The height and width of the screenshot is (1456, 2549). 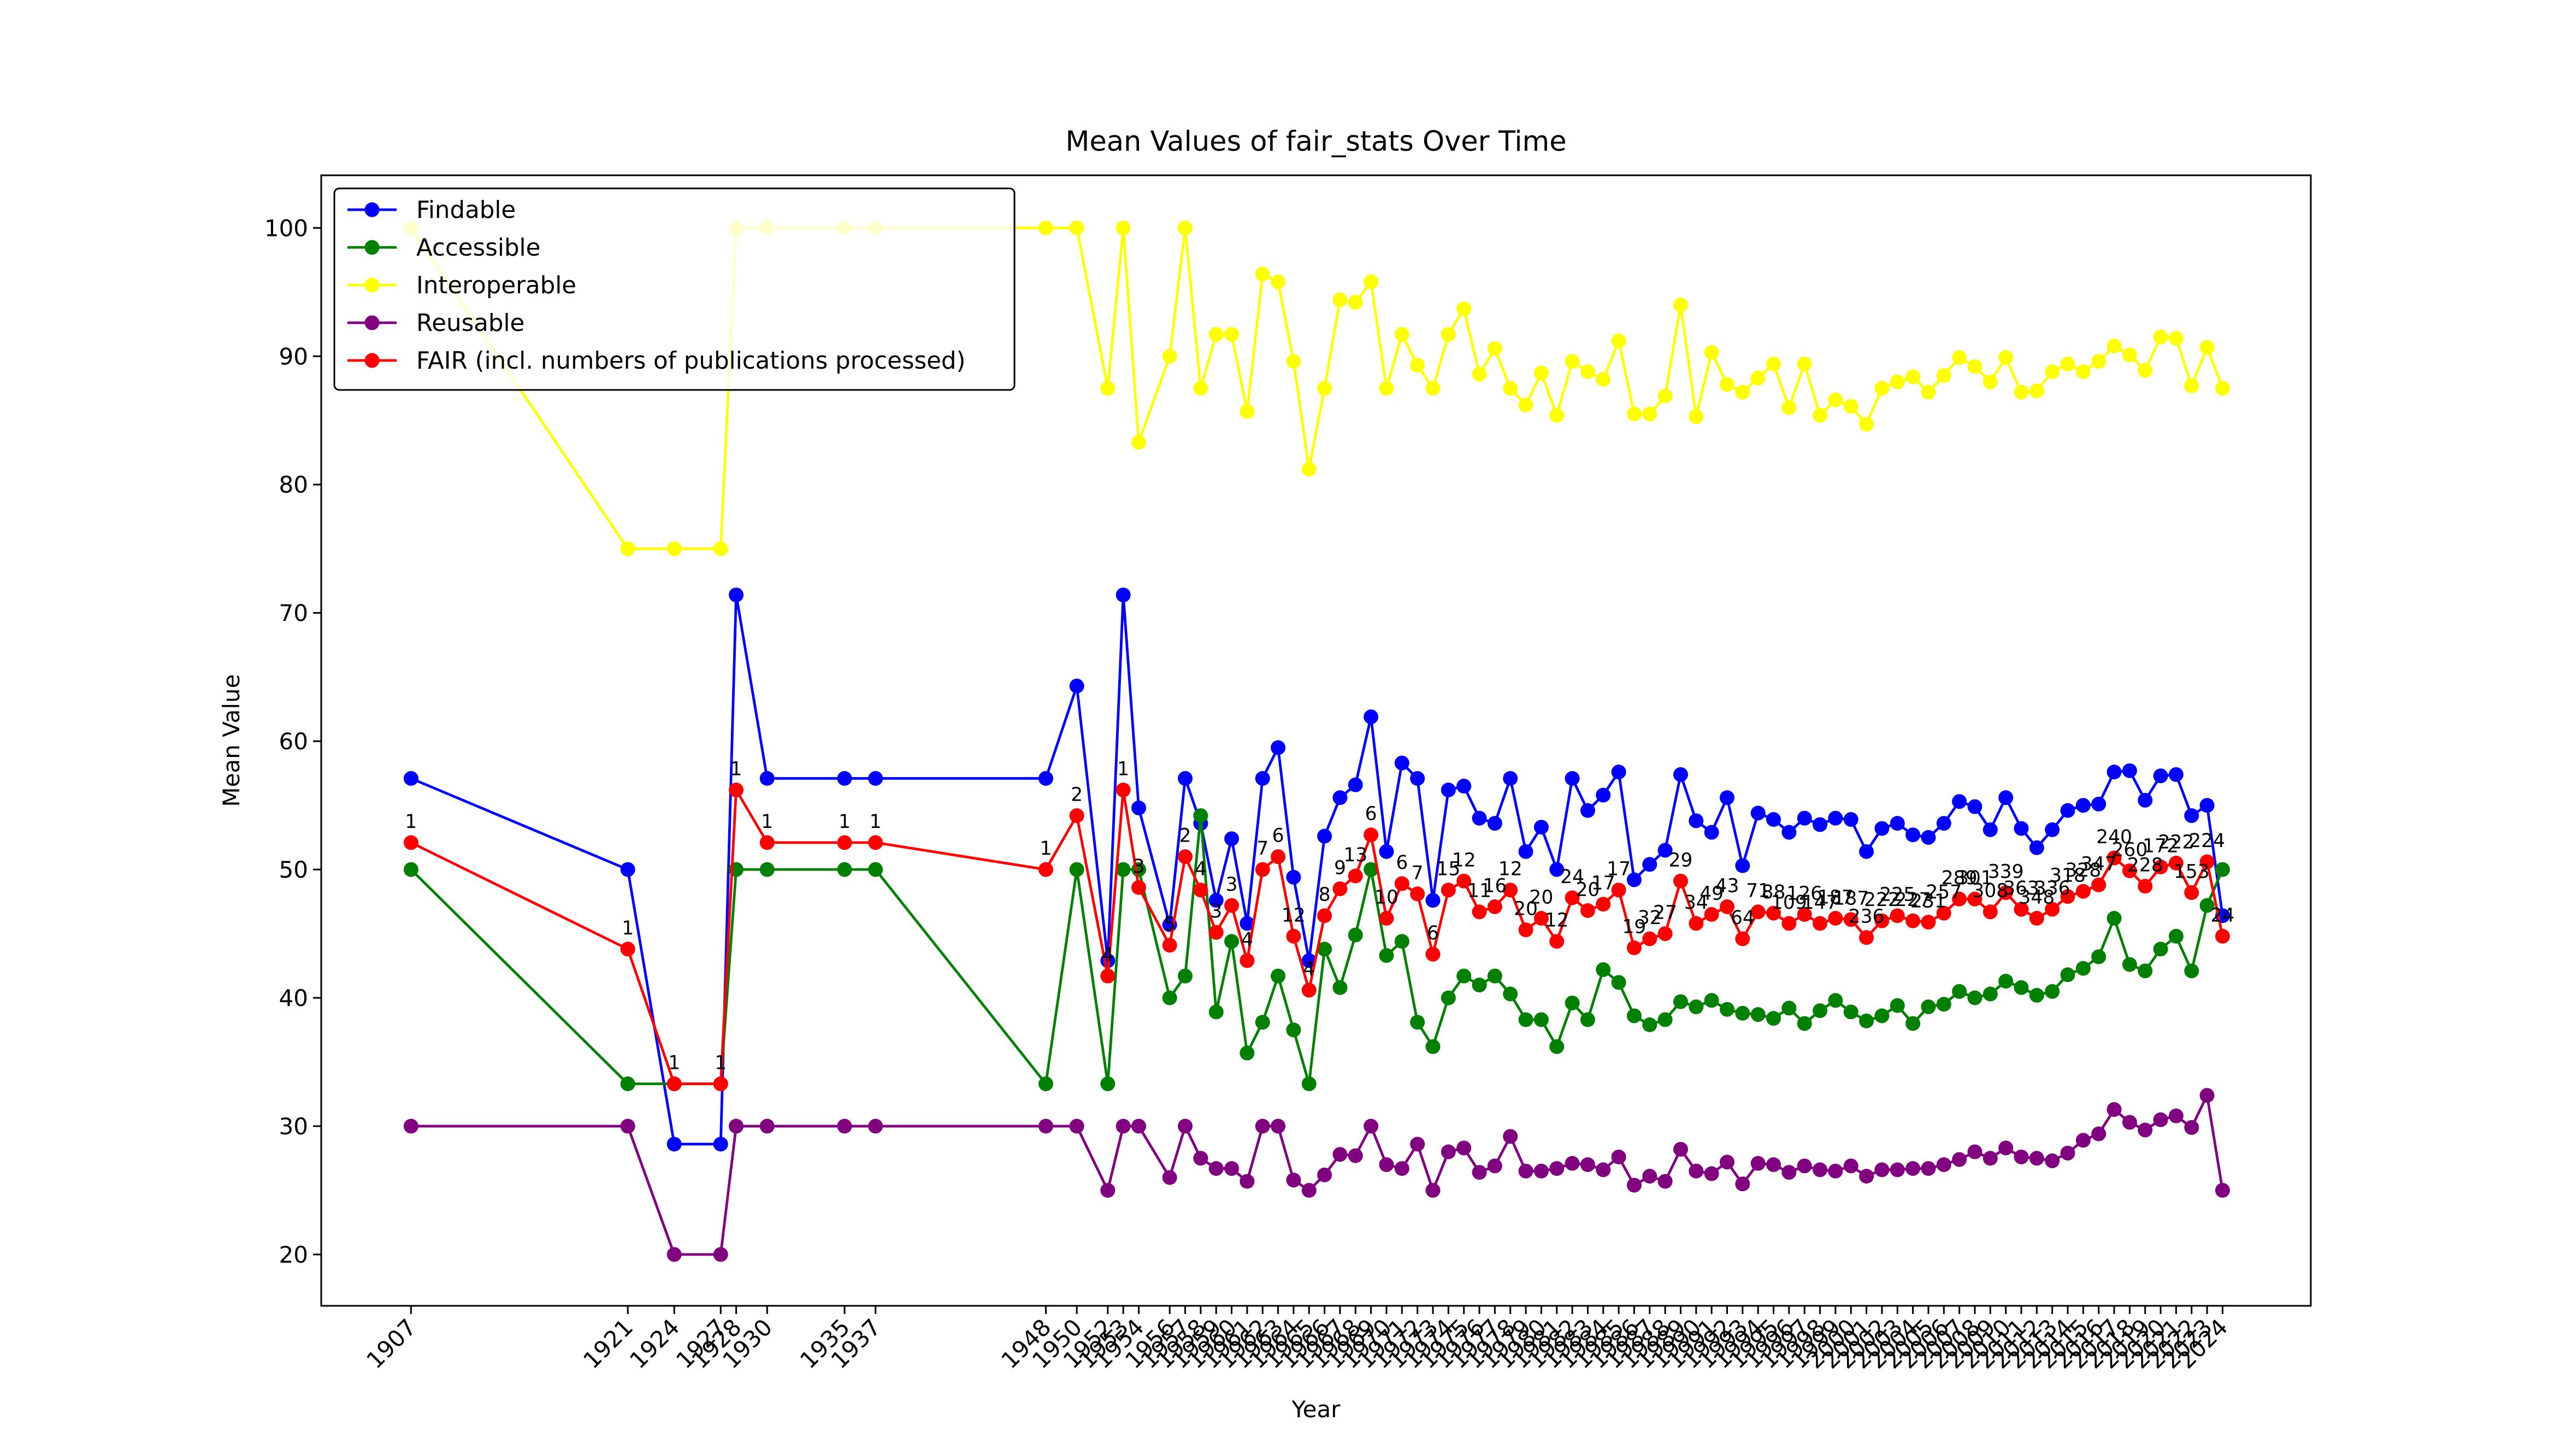 I want to click on legend-label: Reusable, so click(x=470, y=323).